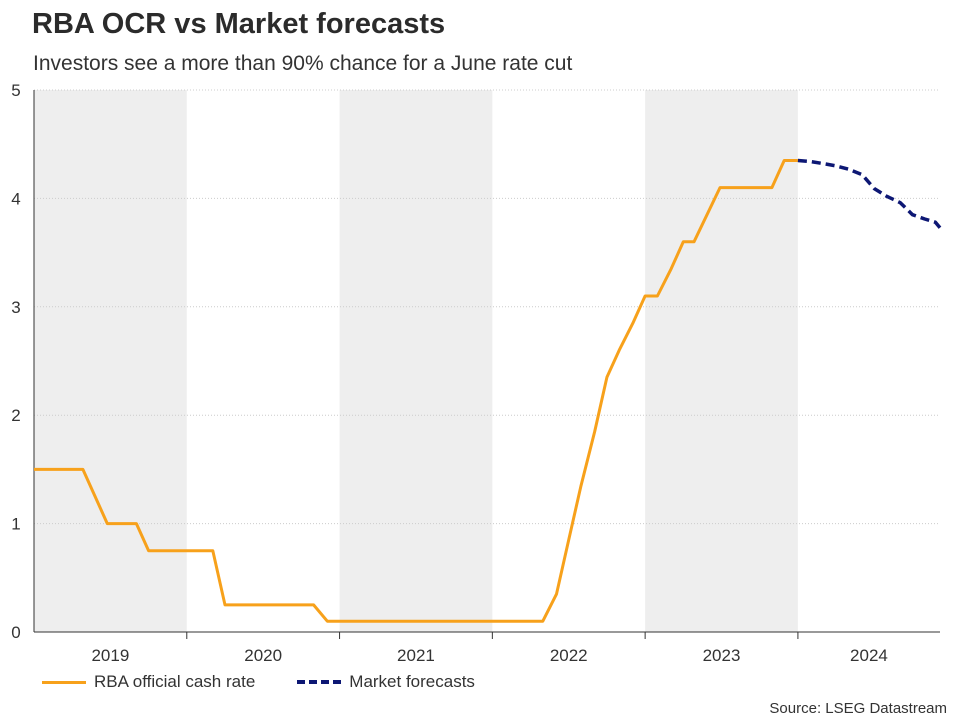 This screenshot has width=960, height=720. What do you see at coordinates (858, 708) in the screenshot?
I see `source-note: Source: LSEG Datastream` at bounding box center [858, 708].